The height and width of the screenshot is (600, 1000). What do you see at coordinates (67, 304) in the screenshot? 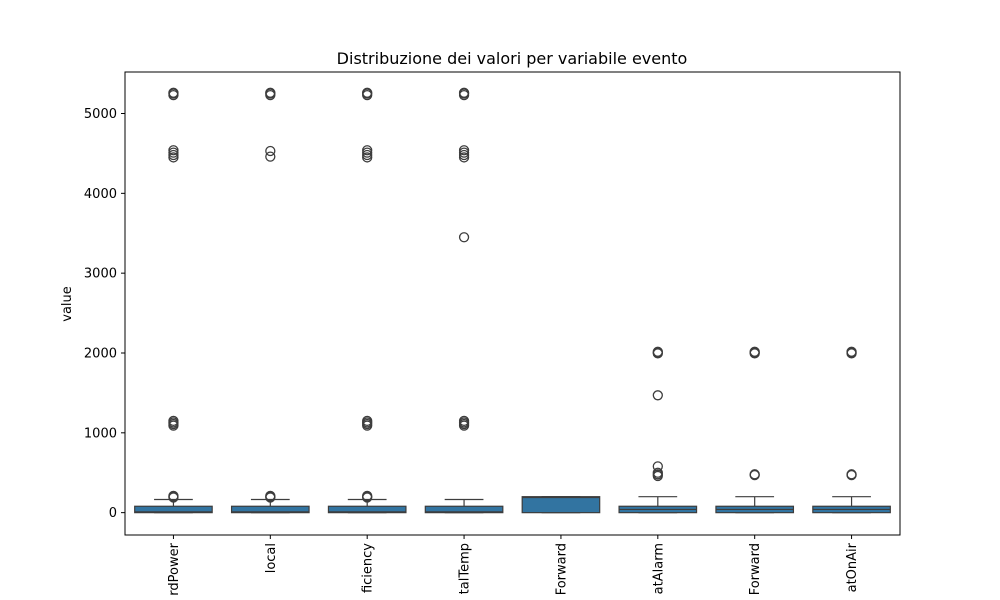
I see `y-axis-label: value` at bounding box center [67, 304].